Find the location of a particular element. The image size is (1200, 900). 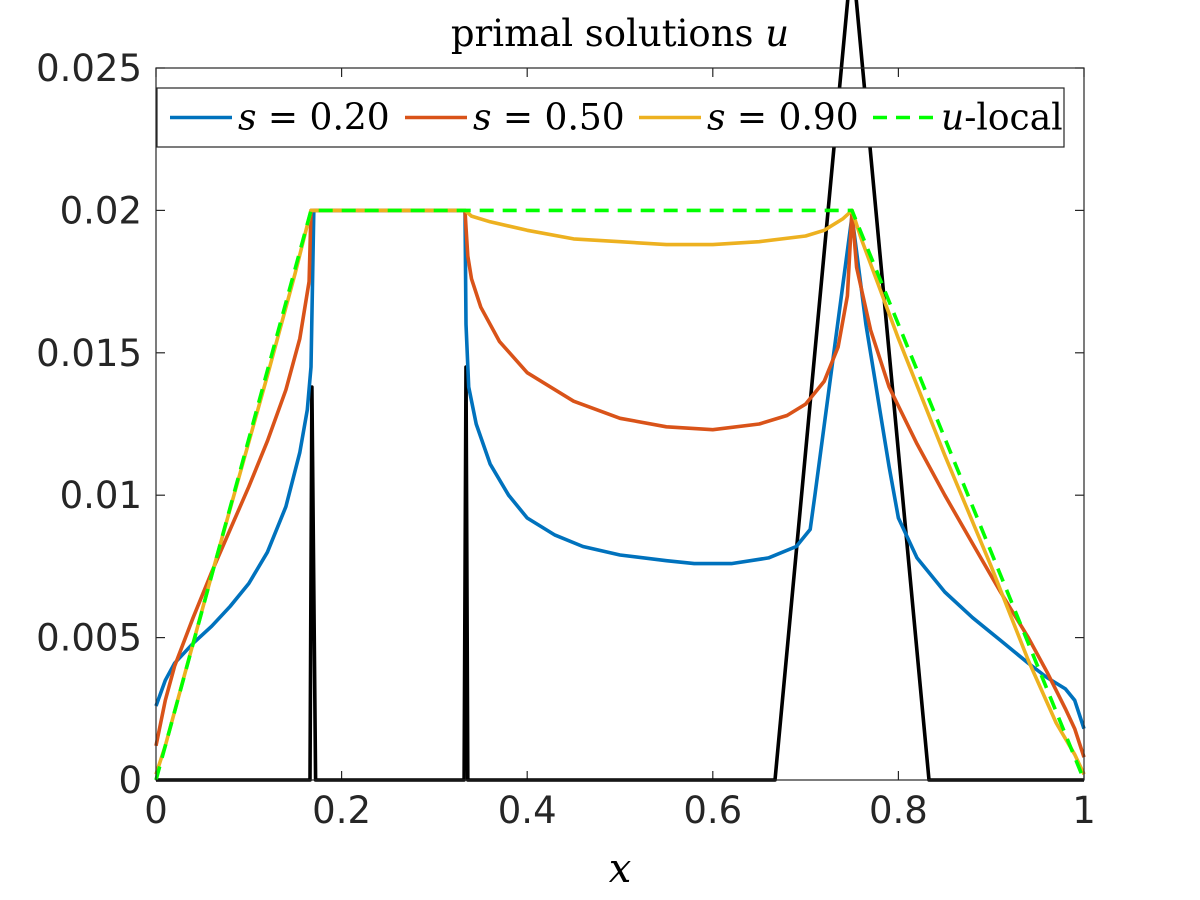

chart-title: primal solutions u is located at coordinates (620, 33).